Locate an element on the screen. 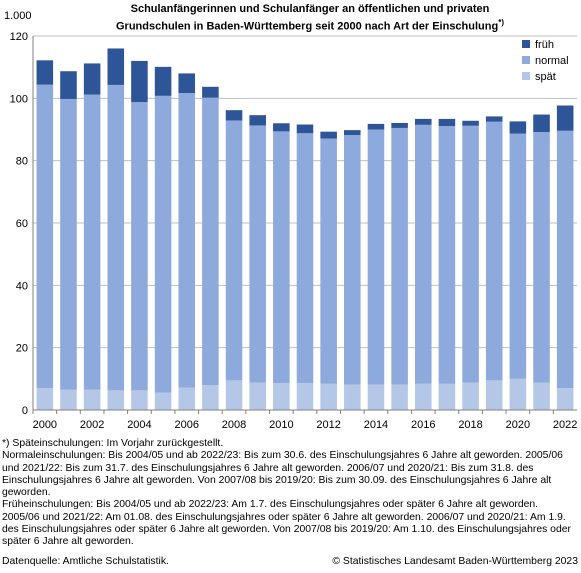  bar-normal-2011 is located at coordinates (305, 258).